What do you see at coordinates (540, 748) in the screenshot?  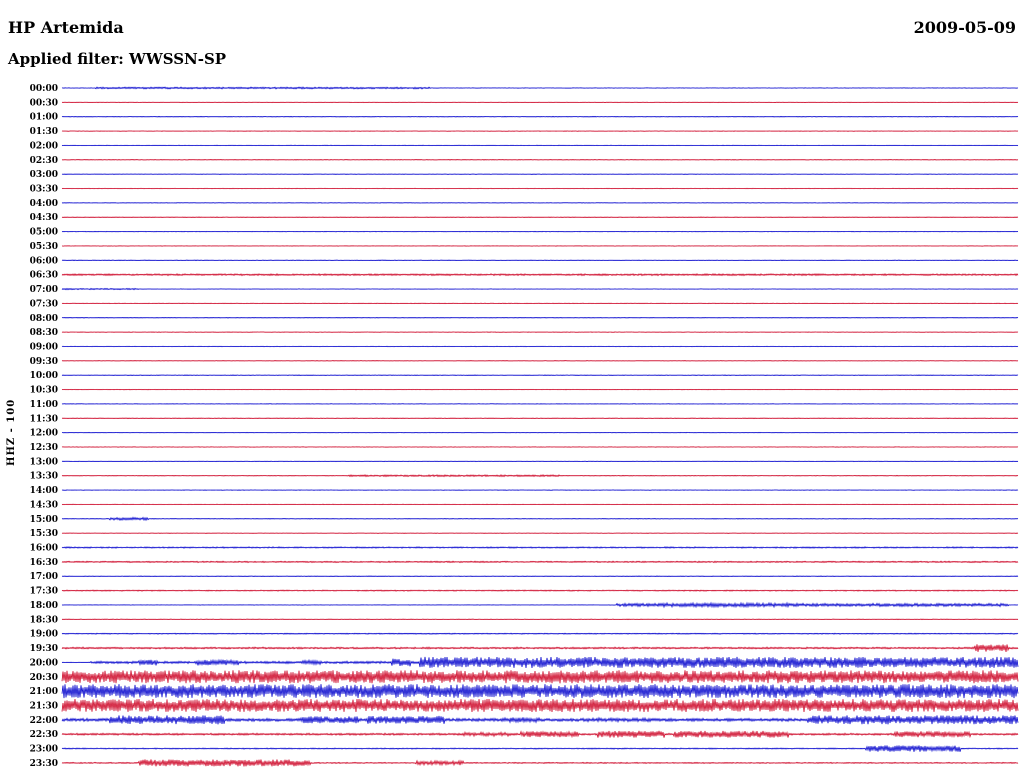 I see `trace-row-23:00` at bounding box center [540, 748].